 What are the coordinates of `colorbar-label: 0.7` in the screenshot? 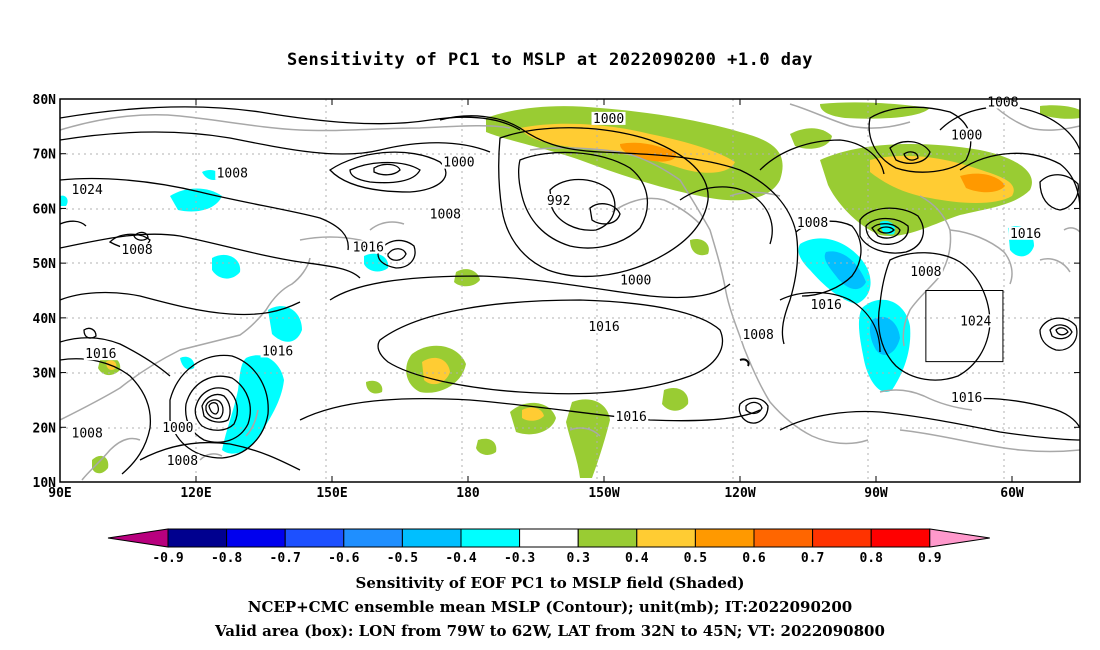 It's located at (812, 558).